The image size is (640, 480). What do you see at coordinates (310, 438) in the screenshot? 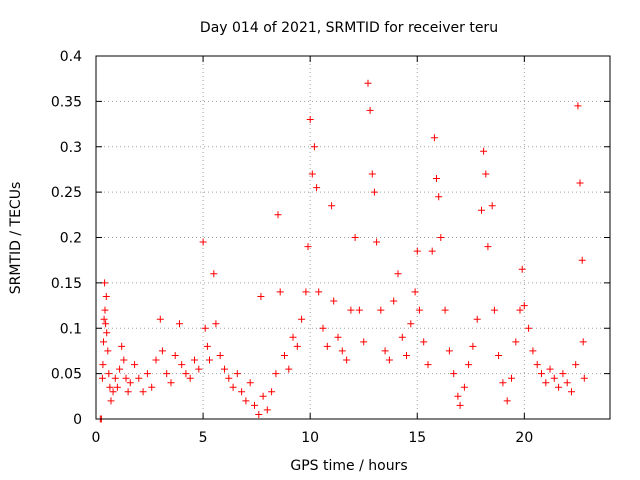
I see `x-tick-label: 10` at bounding box center [310, 438].